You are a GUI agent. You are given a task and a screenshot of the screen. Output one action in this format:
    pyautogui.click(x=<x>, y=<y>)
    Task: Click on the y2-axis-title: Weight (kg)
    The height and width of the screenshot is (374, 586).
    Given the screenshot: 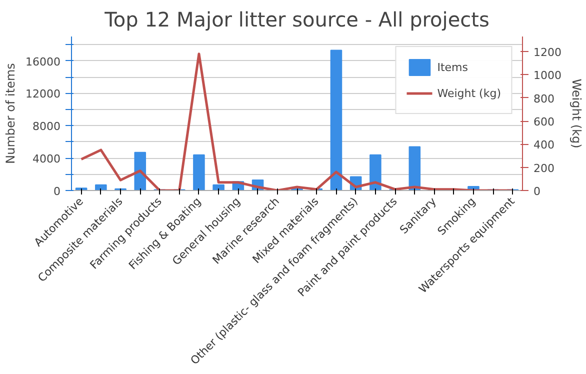 What is the action you would take?
    pyautogui.click(x=576, y=113)
    